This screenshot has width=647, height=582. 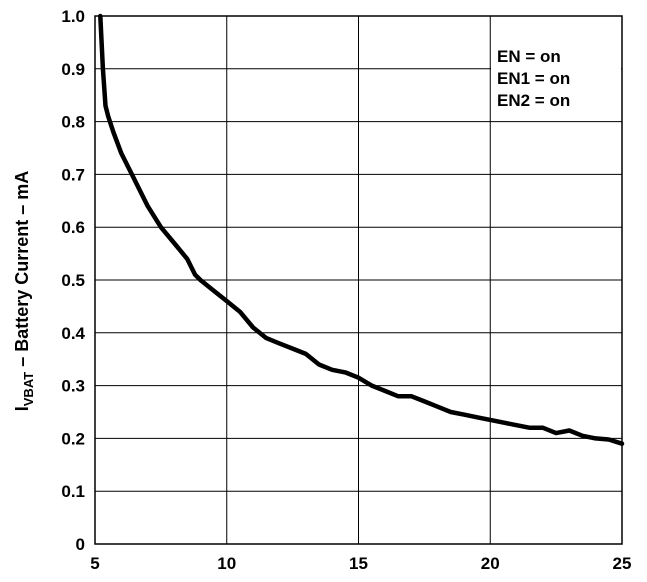 I want to click on y-axis-ticks: 0 0.1 0.2 0.3 0.4 0.5 0.6 0.7 0.8 0.9 1.0, so click(x=73, y=280).